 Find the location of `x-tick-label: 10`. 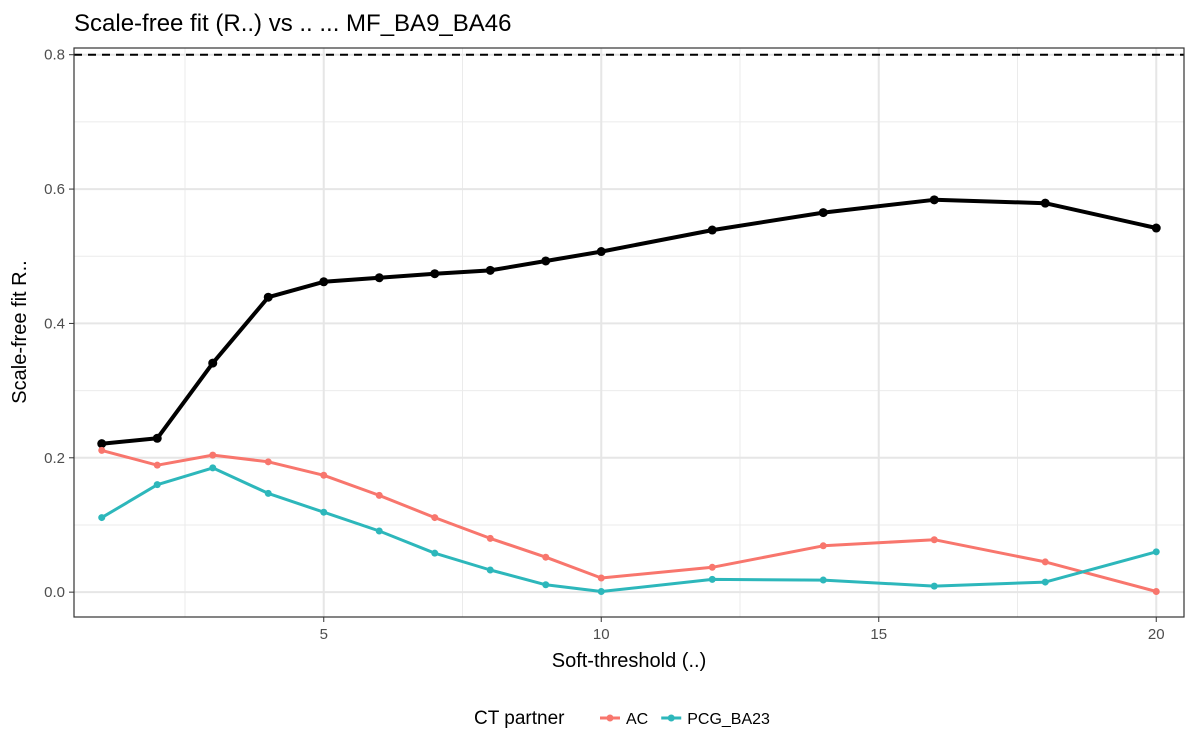

x-tick-label: 10 is located at coordinates (601, 634).